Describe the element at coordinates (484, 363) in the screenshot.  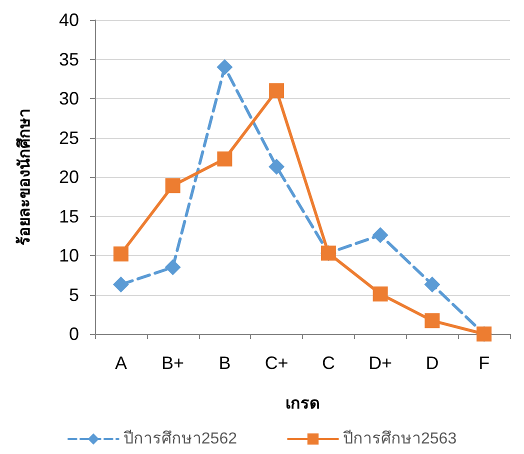
I see `x-tick-label: F` at that location.